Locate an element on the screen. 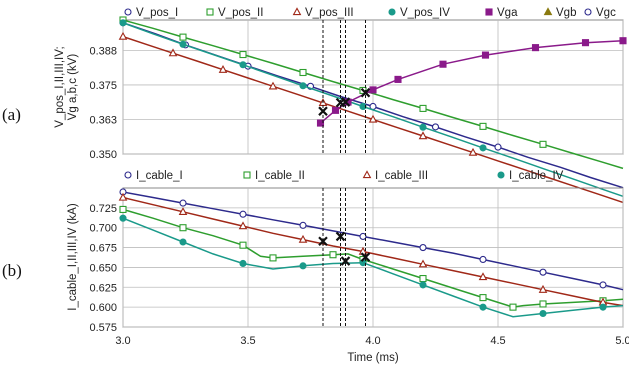 Image resolution: width=629 pixels, height=367 pixels. x-tick-label-2: 4.0 is located at coordinates (372, 341).